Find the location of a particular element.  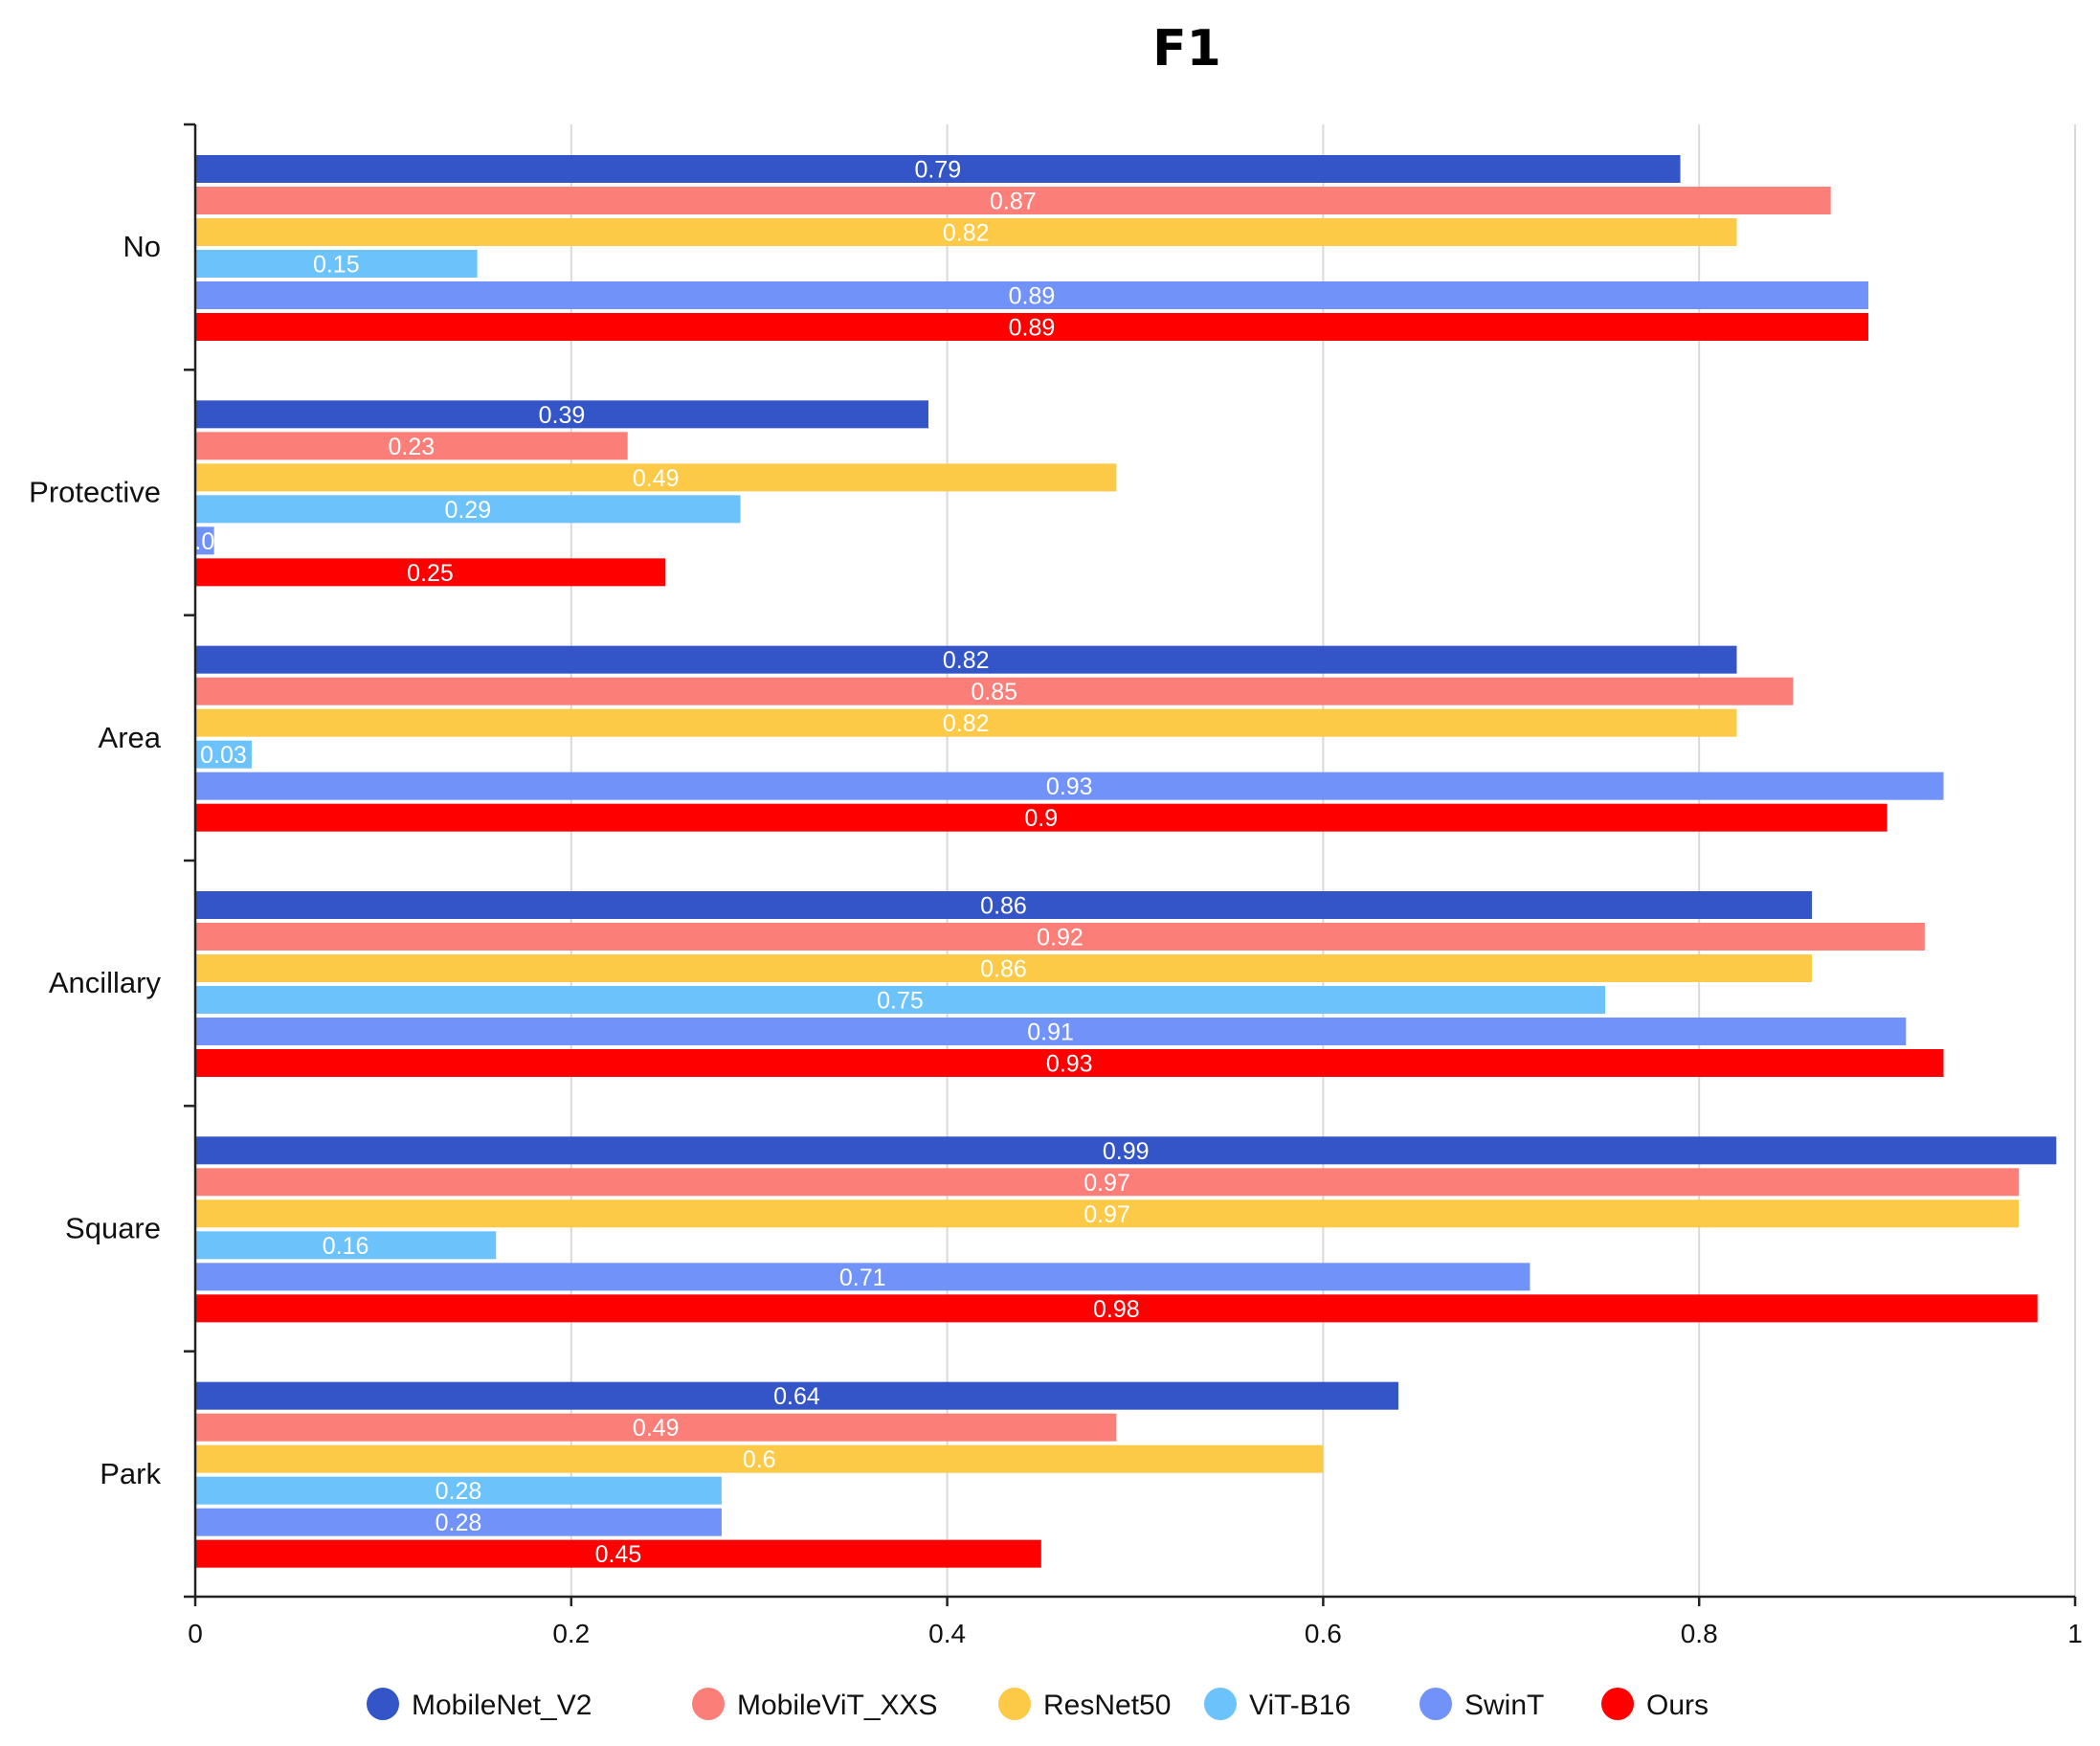

bar-value-label: 0.29 is located at coordinates (467, 511).